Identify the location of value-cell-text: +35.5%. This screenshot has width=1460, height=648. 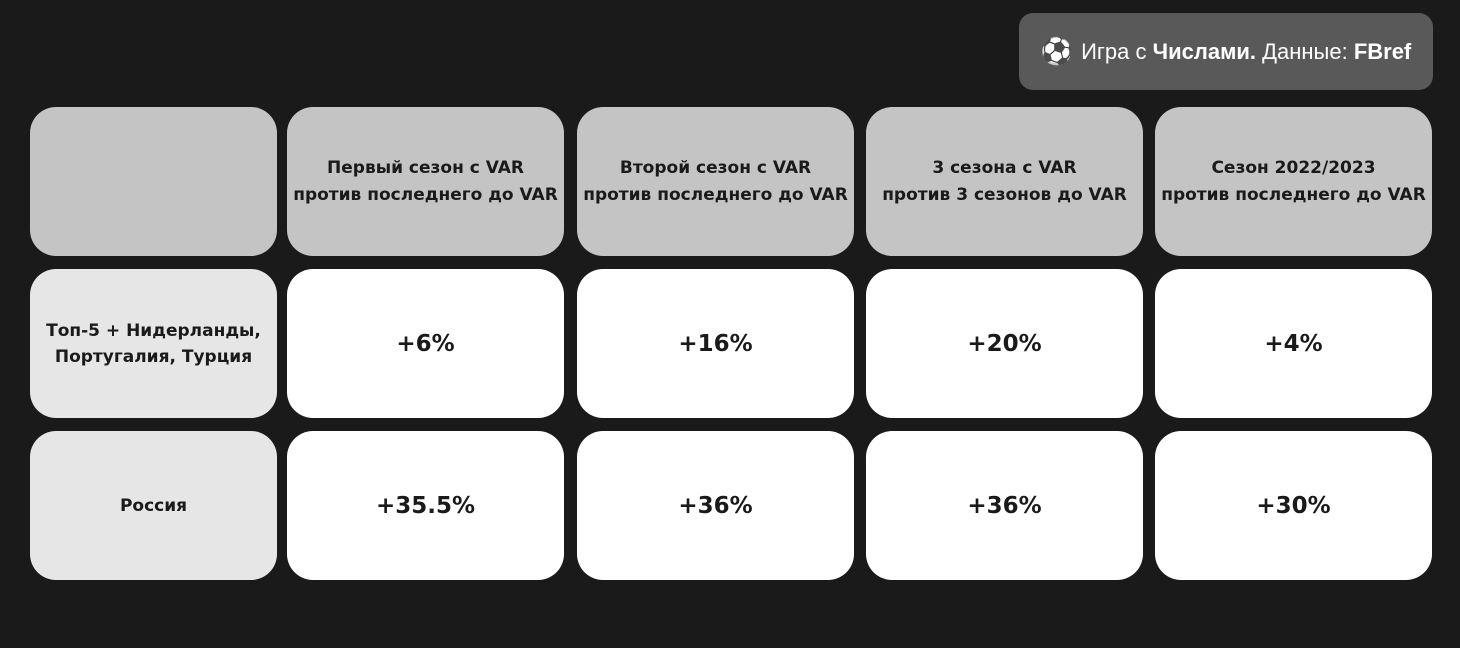
(425, 505).